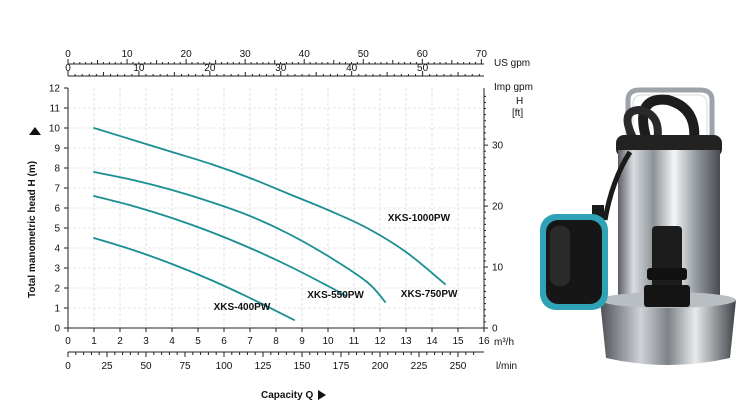 The width and height of the screenshot is (740, 420). I want to click on x-tick-label: 5, so click(198, 341).